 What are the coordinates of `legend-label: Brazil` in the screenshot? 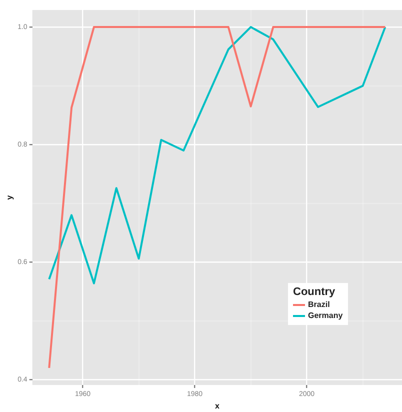 It's located at (319, 304).